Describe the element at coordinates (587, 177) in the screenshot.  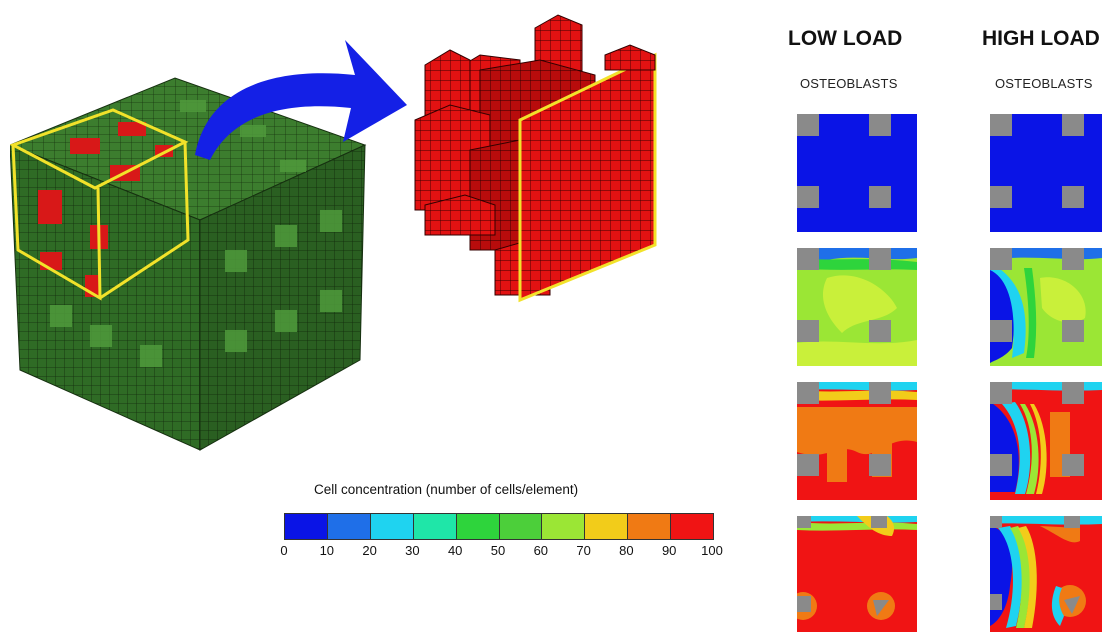
I see `red-block-highlight` at that location.